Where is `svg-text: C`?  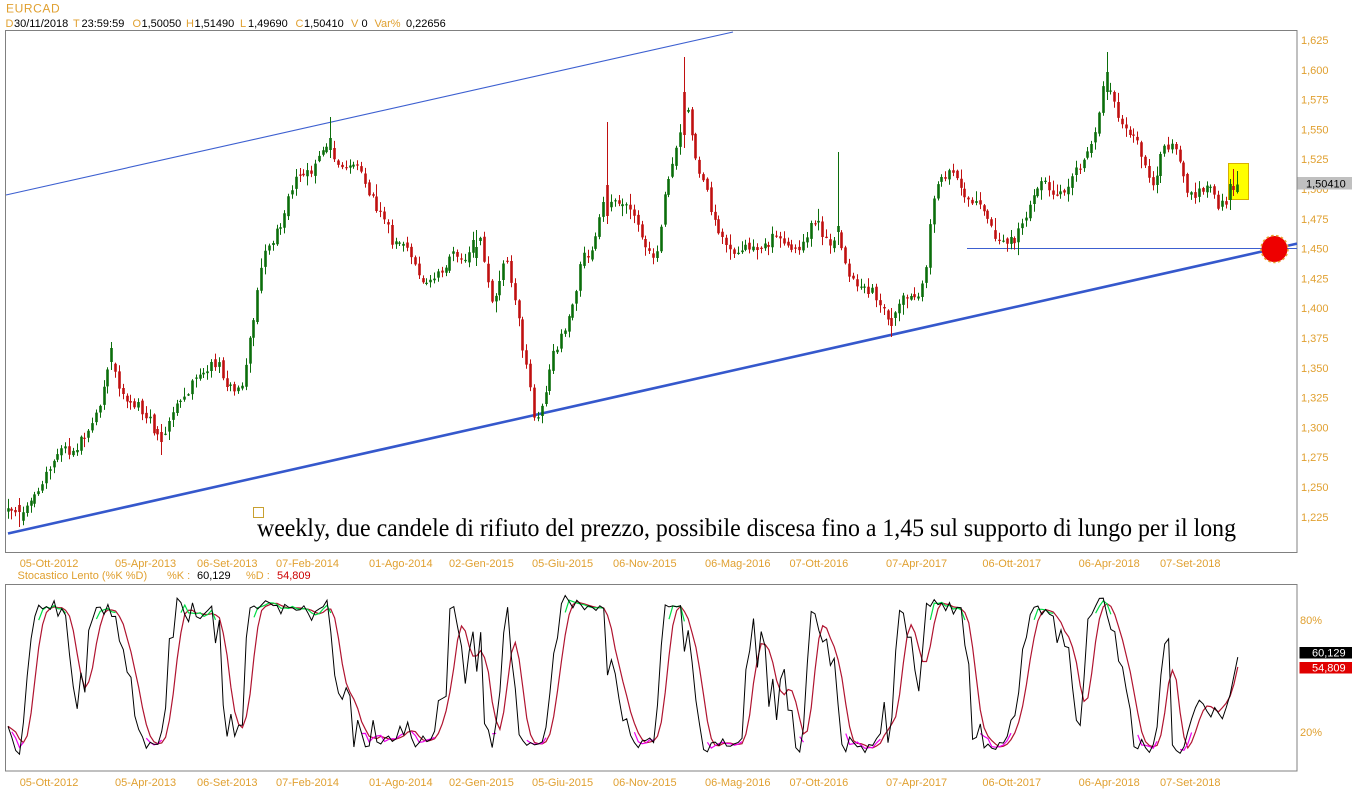 svg-text: C is located at coordinates (300, 24).